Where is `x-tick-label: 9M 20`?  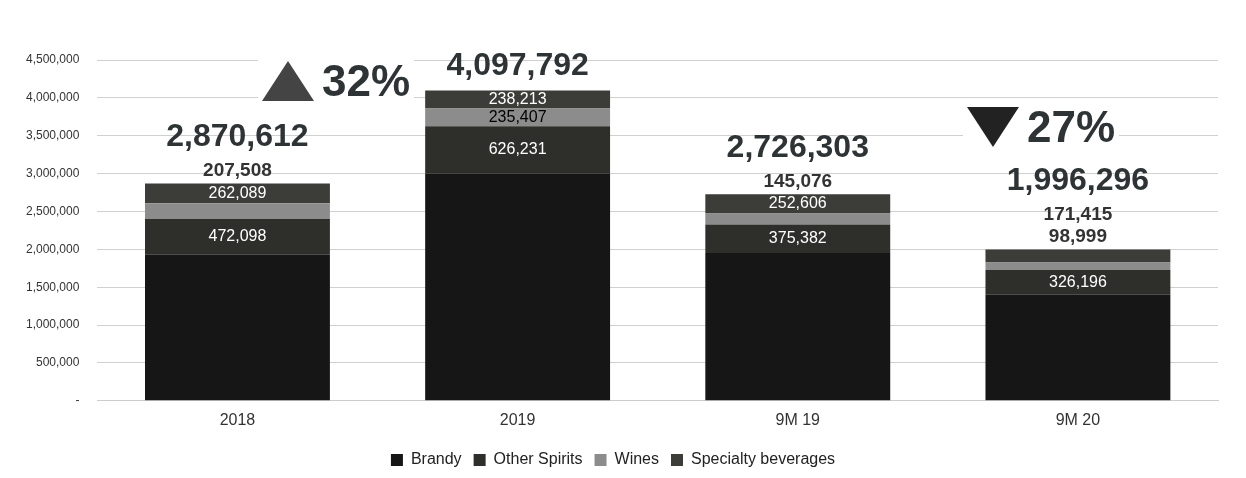
x-tick-label: 9M 20 is located at coordinates (1078, 419).